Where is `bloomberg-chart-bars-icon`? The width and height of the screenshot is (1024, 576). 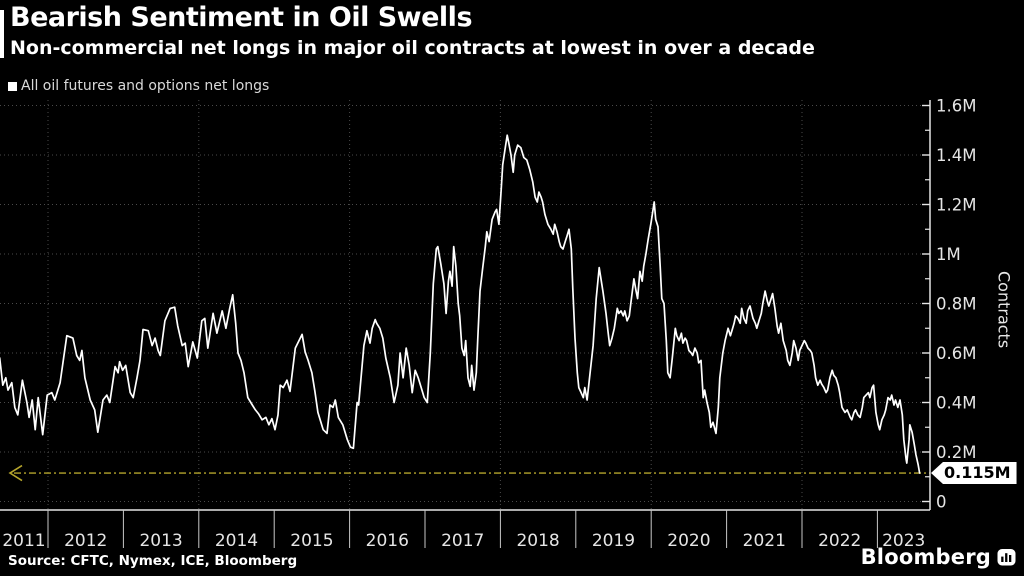
bloomberg-chart-bars-icon is located at coordinates (1006, 556).